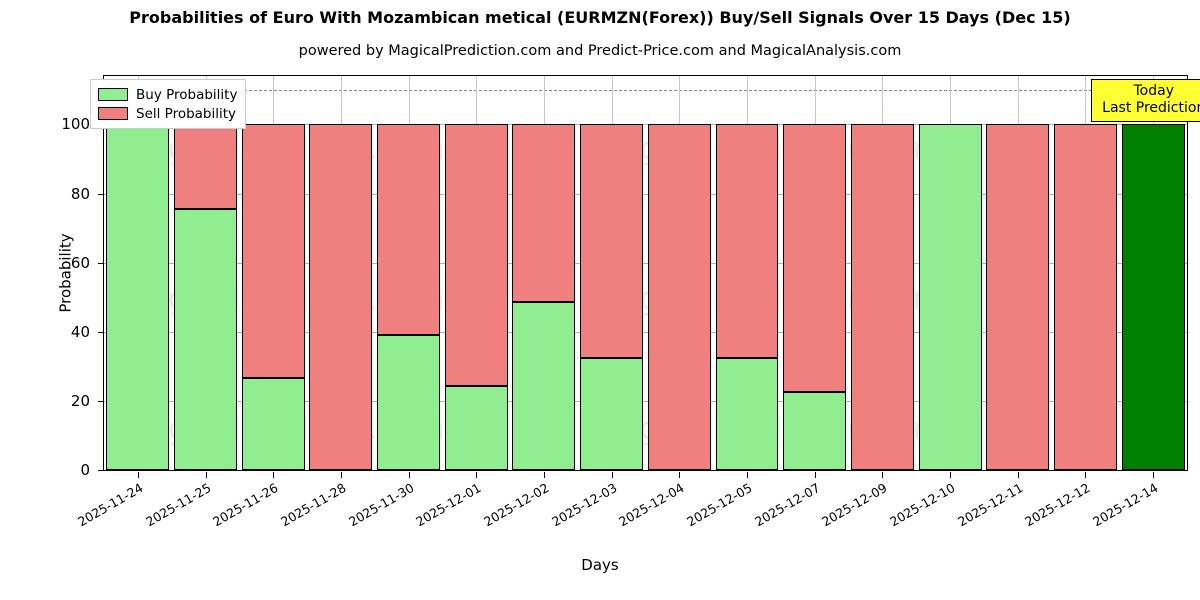 This screenshot has width=1200, height=600. I want to click on today-annotation-box: Today Last Prediction, so click(1145, 101).